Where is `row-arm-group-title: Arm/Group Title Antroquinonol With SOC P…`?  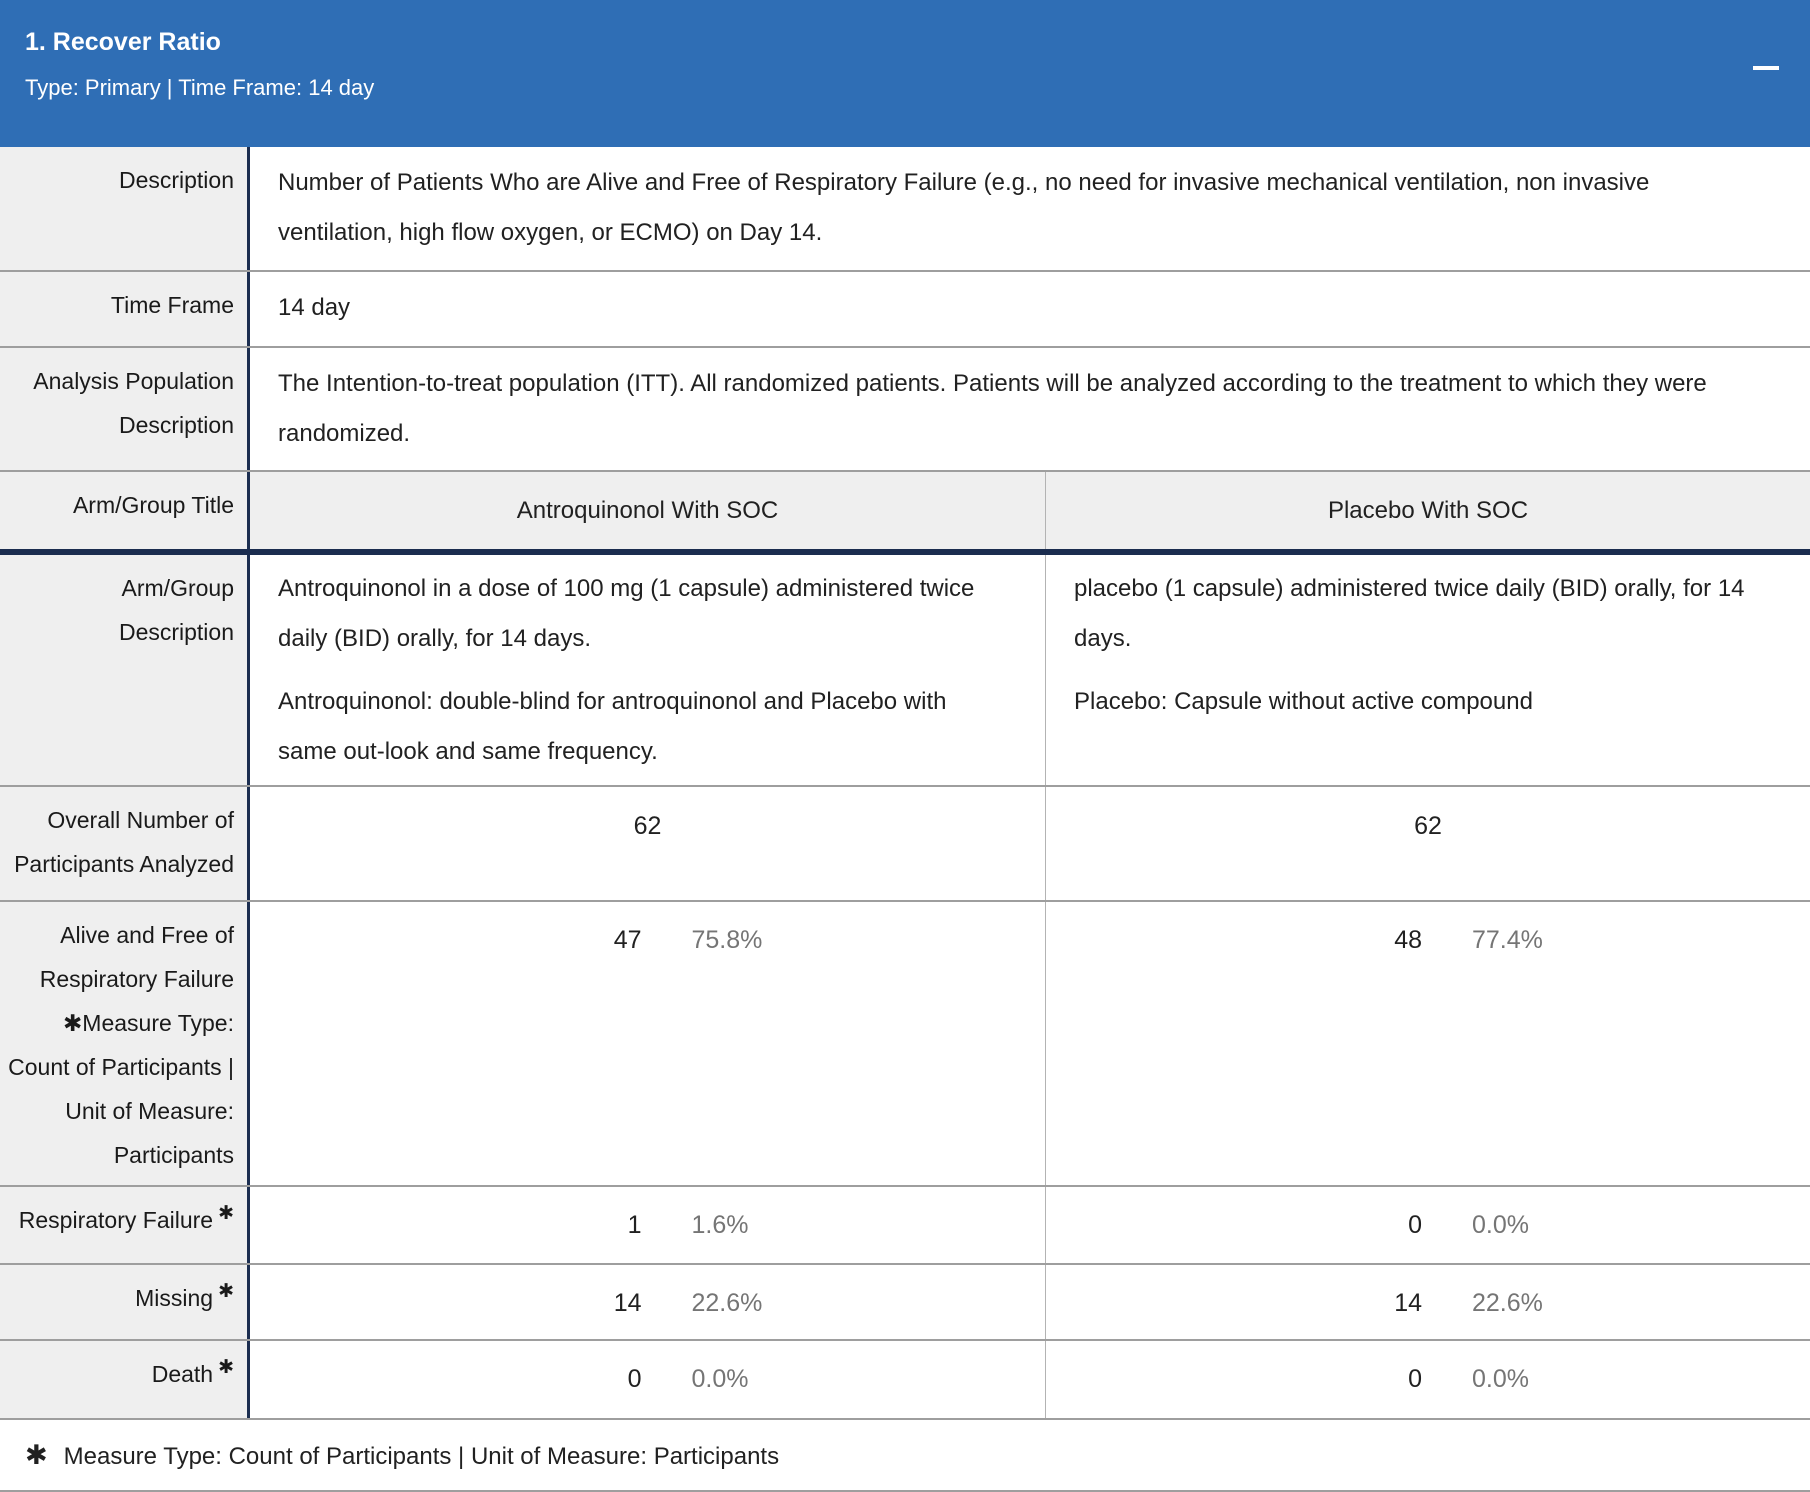
row-arm-group-title: Arm/Group Title Antroquinonol With SOC P… is located at coordinates (905, 513).